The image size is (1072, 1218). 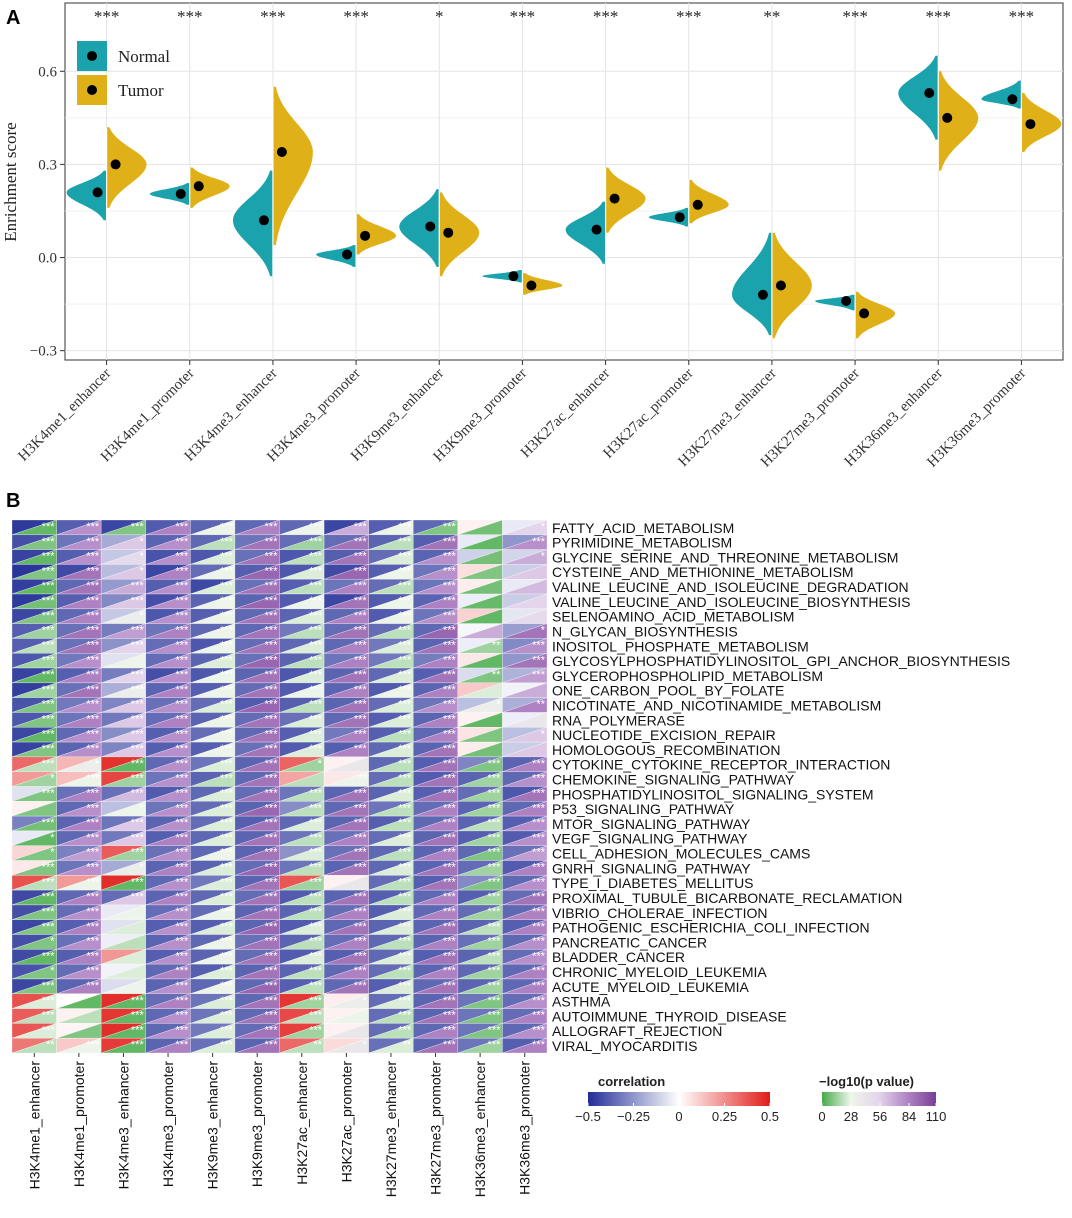 I want to click on column-label: H3K9me3_enhancer, so click(x=213, y=1125).